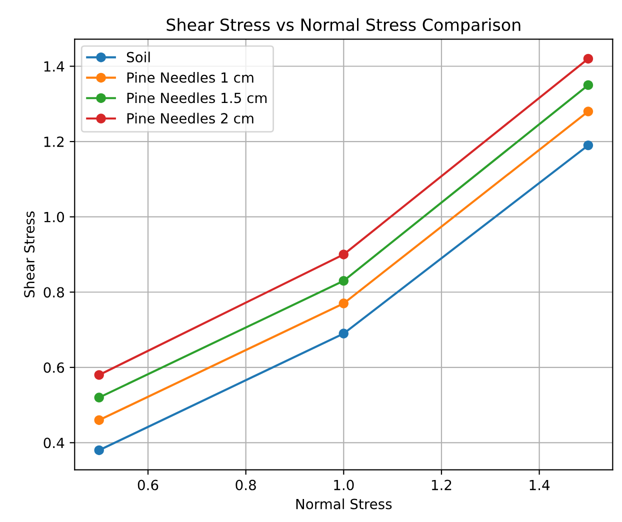 The image size is (622, 522). Describe the element at coordinates (148, 485) in the screenshot. I see `x-tick-label: 0.6` at that location.